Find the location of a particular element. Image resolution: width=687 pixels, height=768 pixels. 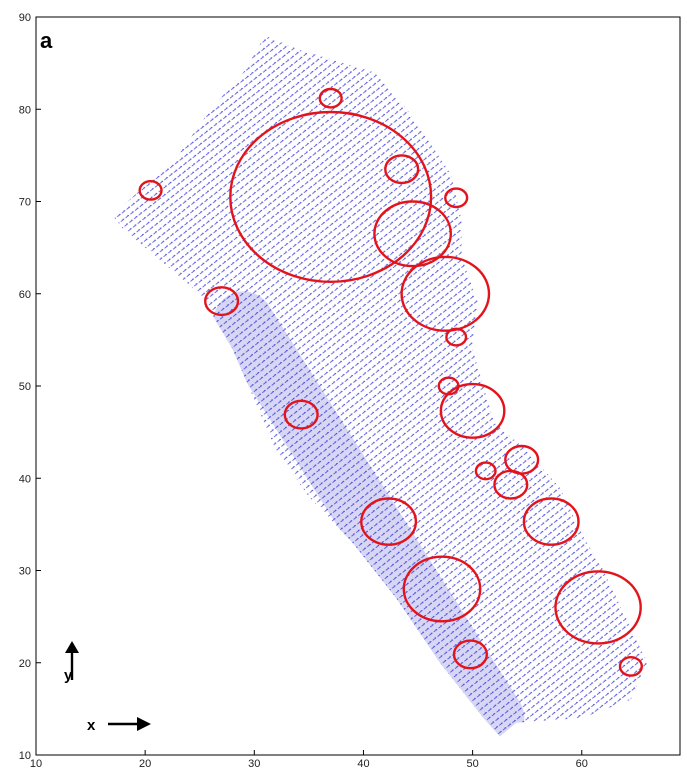

y-tick-label: 30 is located at coordinates (25, 572).